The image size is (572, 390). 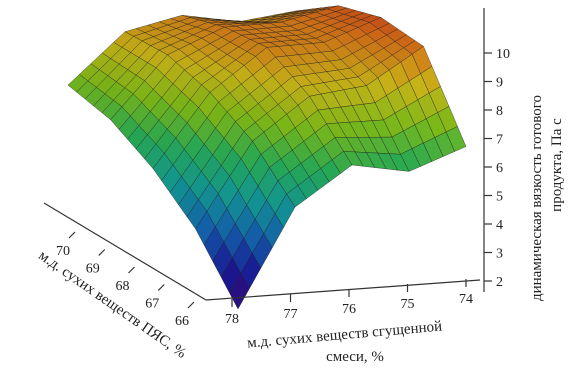 I want to click on x-axis-label-line1: м.д. сухих веществ сгущенной, so click(x=345, y=335).